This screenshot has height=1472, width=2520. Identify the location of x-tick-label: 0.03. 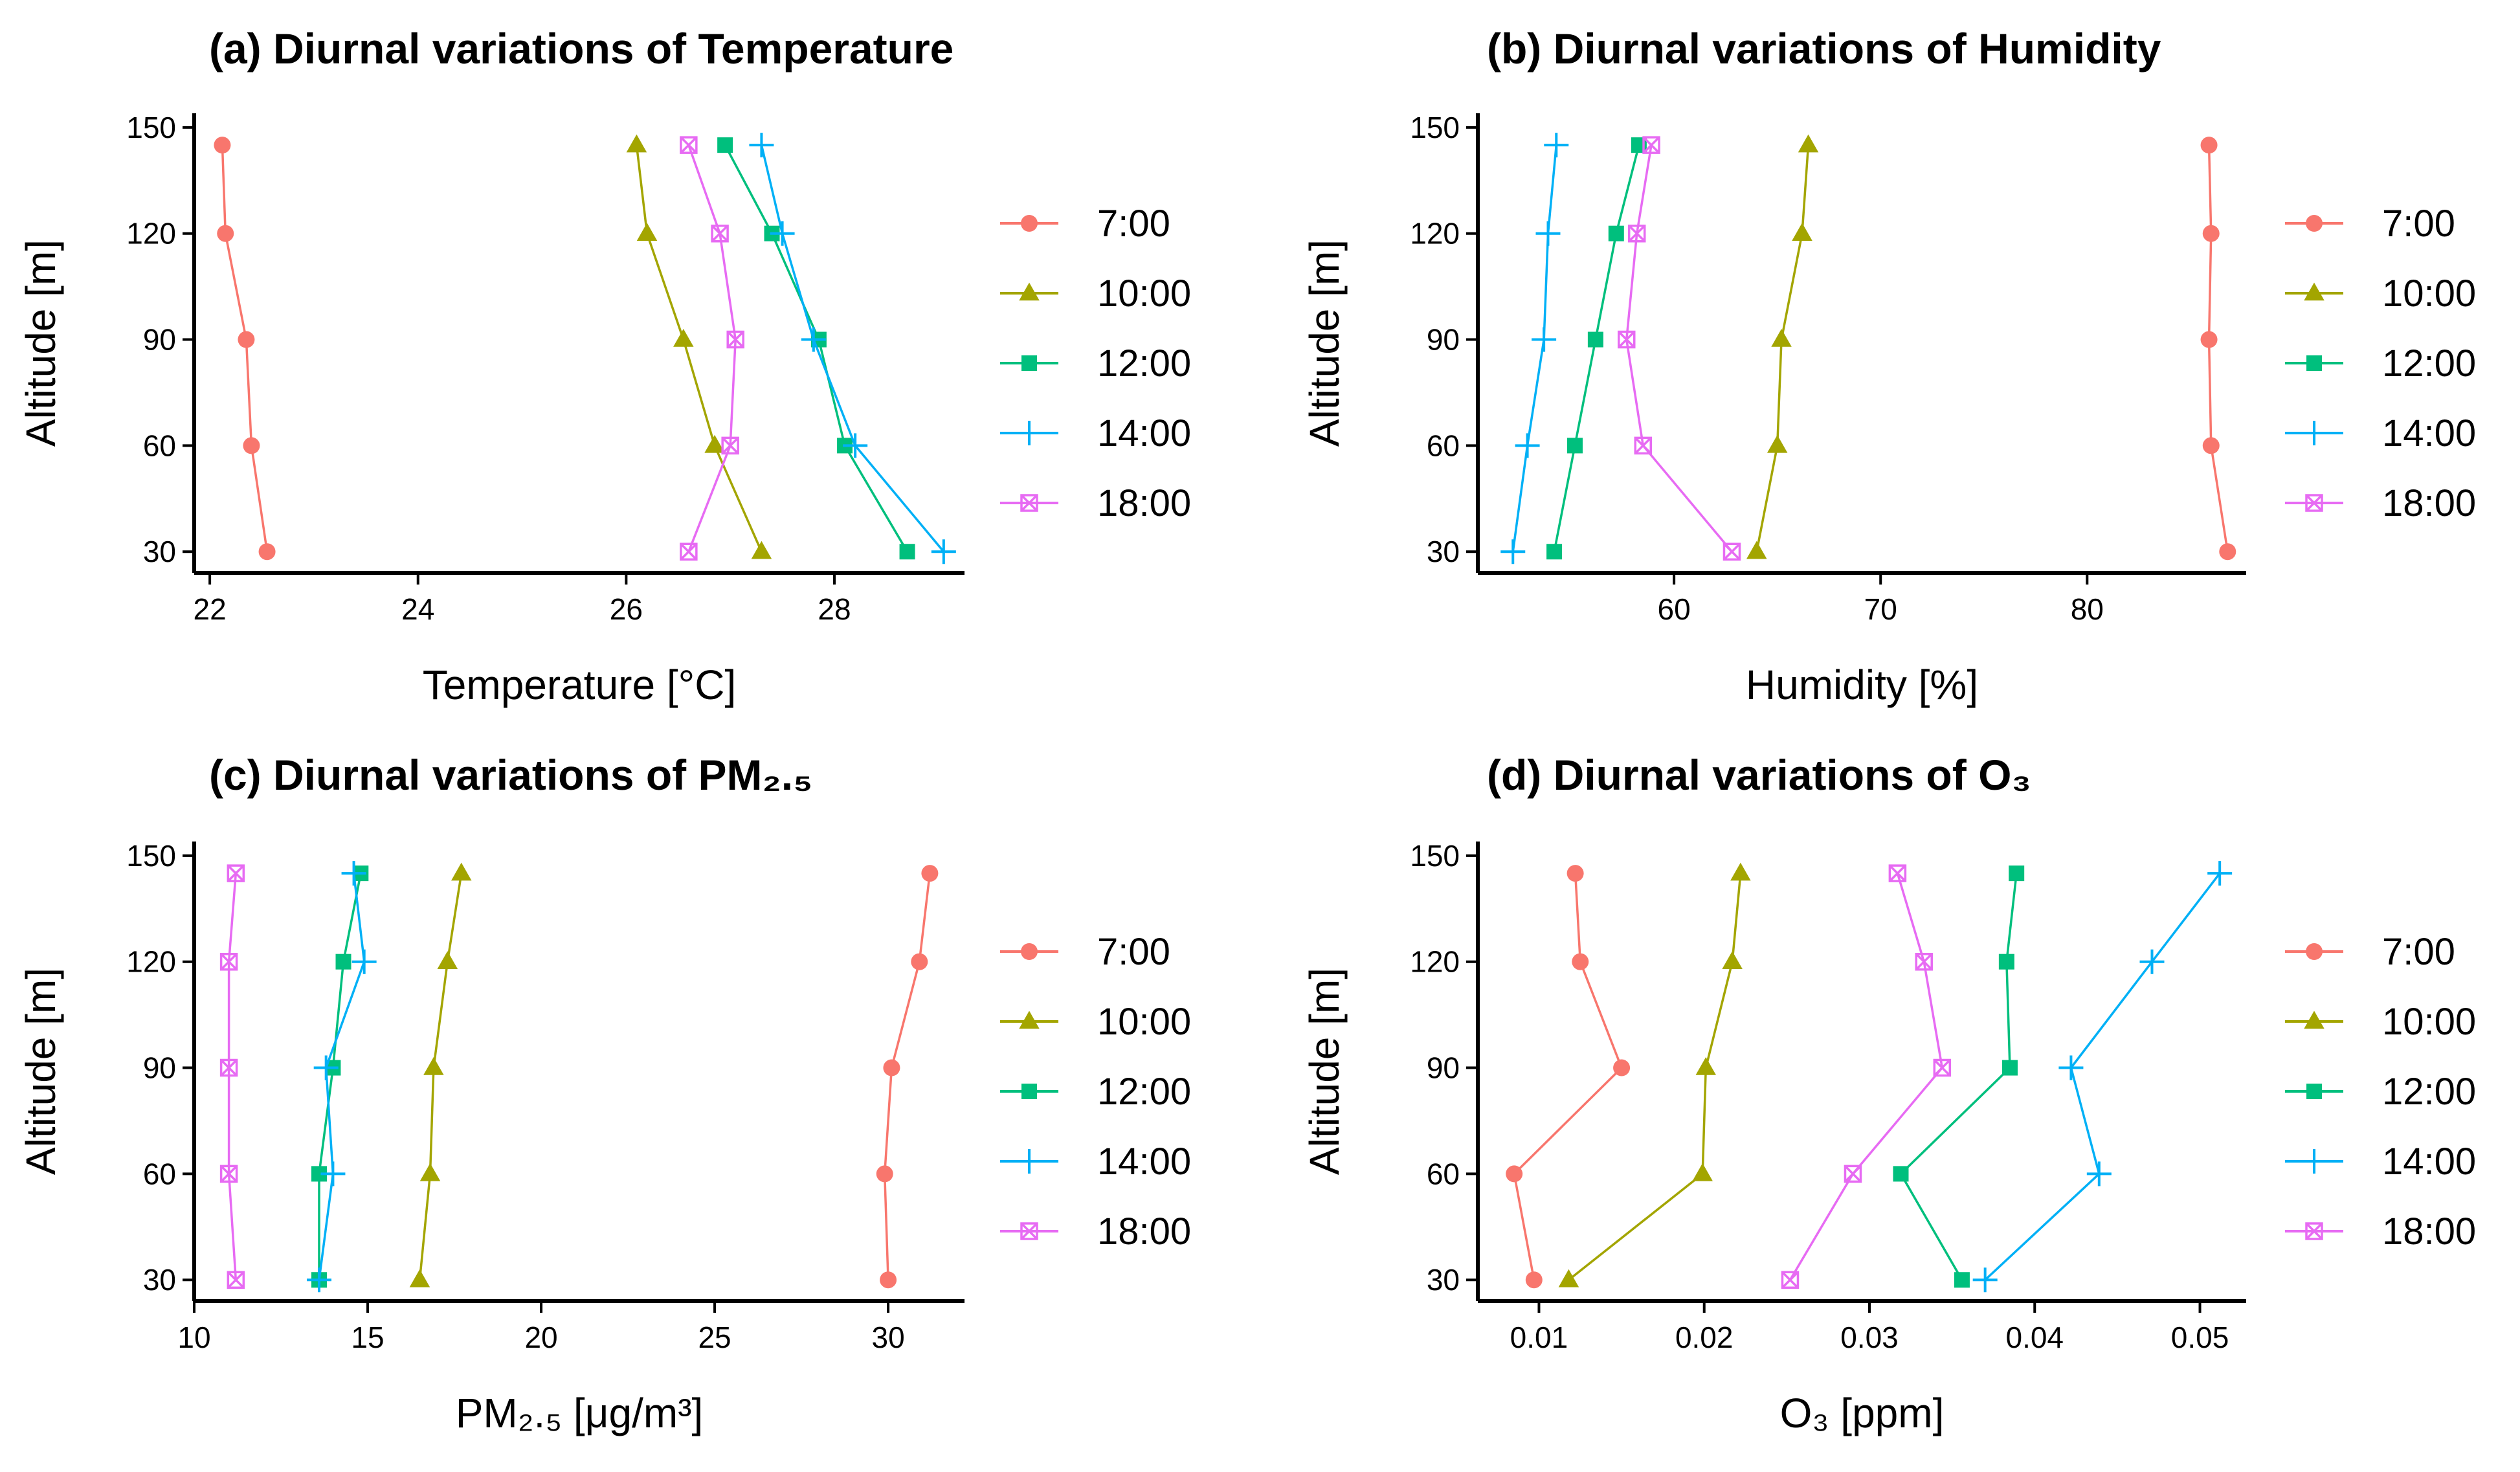
(1869, 1337).